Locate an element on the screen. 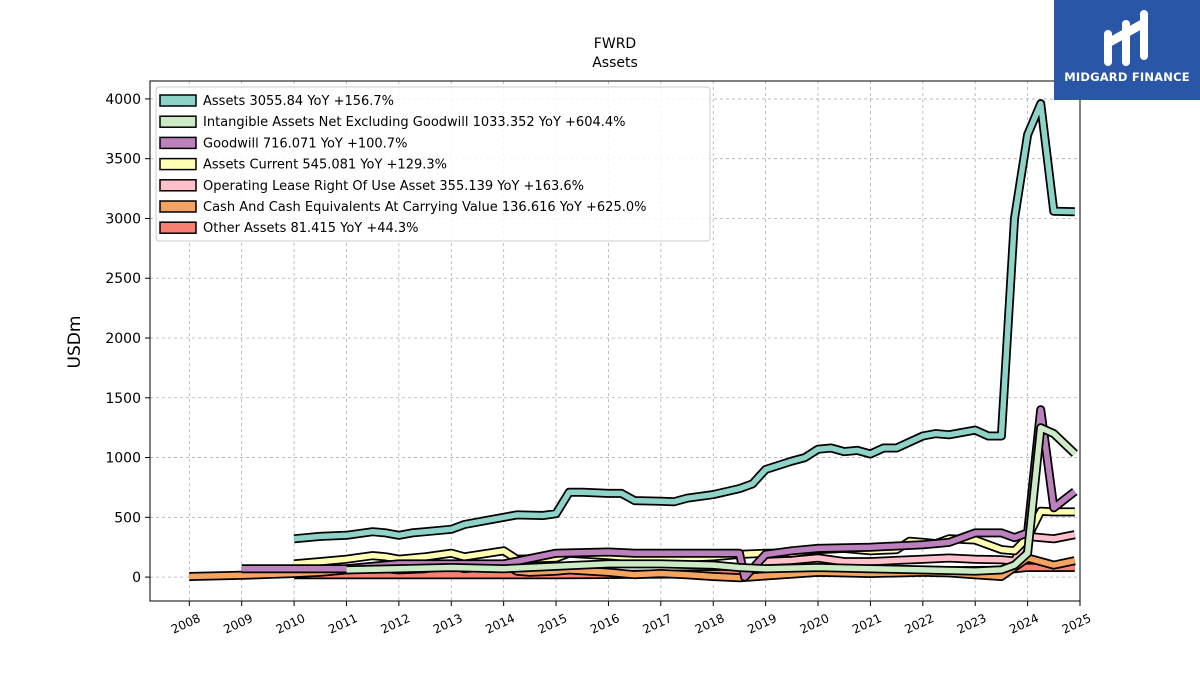  x-tick-label: 2019 is located at coordinates (762, 624).